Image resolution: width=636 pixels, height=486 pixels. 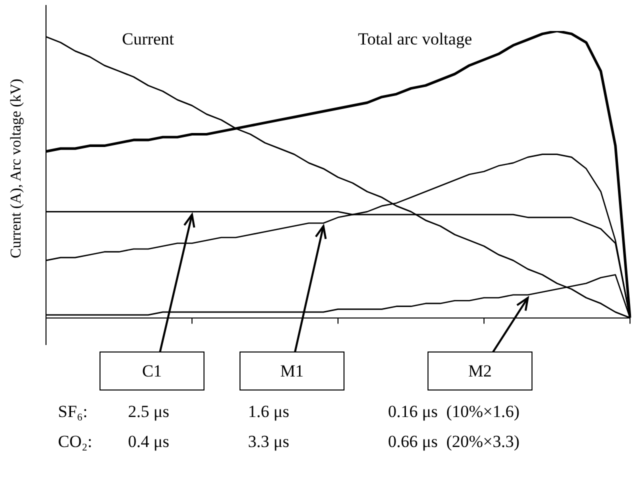 I want to click on text: M1, so click(x=292, y=370).